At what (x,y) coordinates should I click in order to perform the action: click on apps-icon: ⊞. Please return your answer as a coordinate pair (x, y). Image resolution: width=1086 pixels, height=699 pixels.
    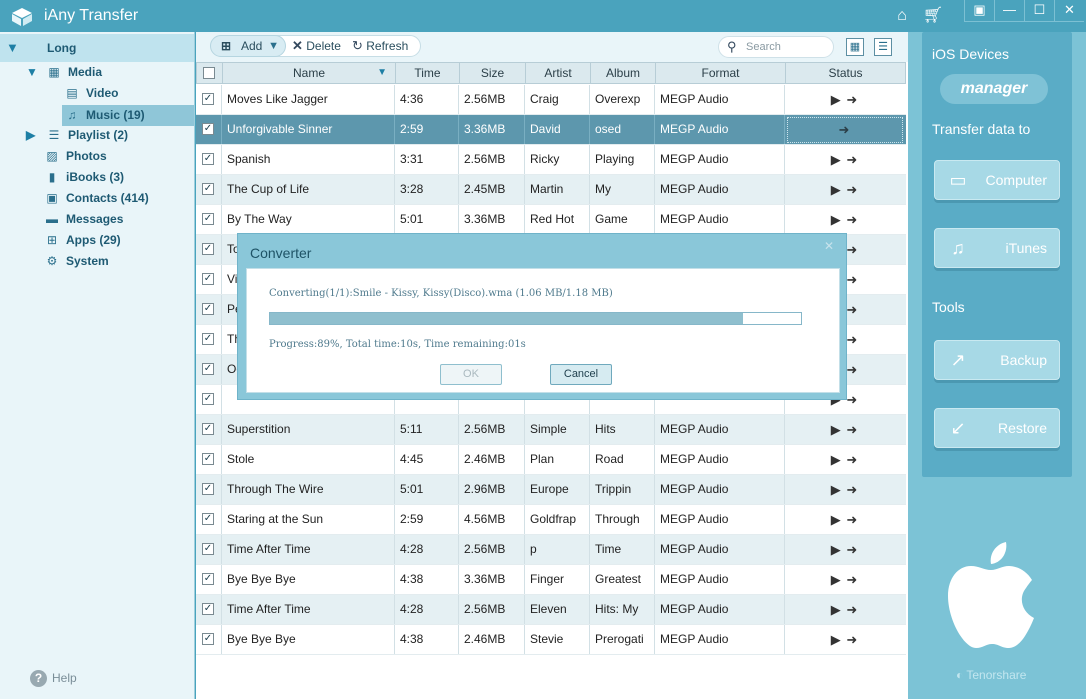
    Looking at the image, I should click on (52, 240).